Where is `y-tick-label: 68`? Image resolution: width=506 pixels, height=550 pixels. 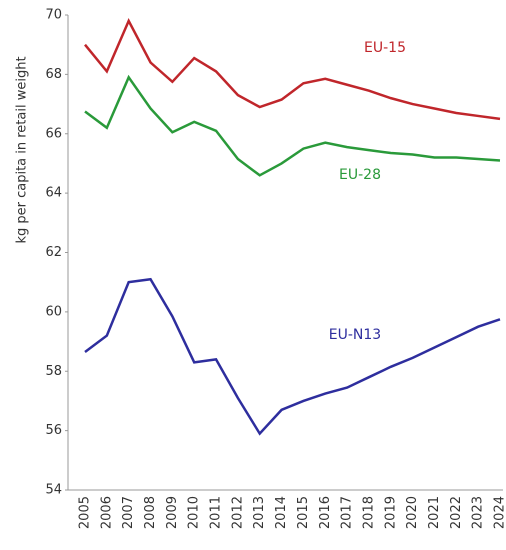 y-tick-label: 68 is located at coordinates (53, 74).